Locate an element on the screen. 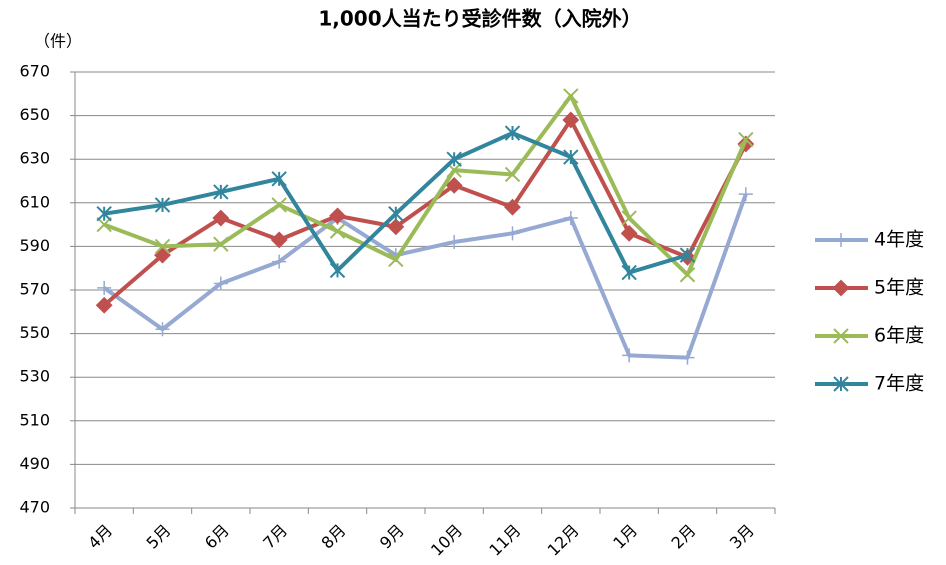 This screenshot has height=565, width=946. x-tick-label: 5月 is located at coordinates (159, 537).